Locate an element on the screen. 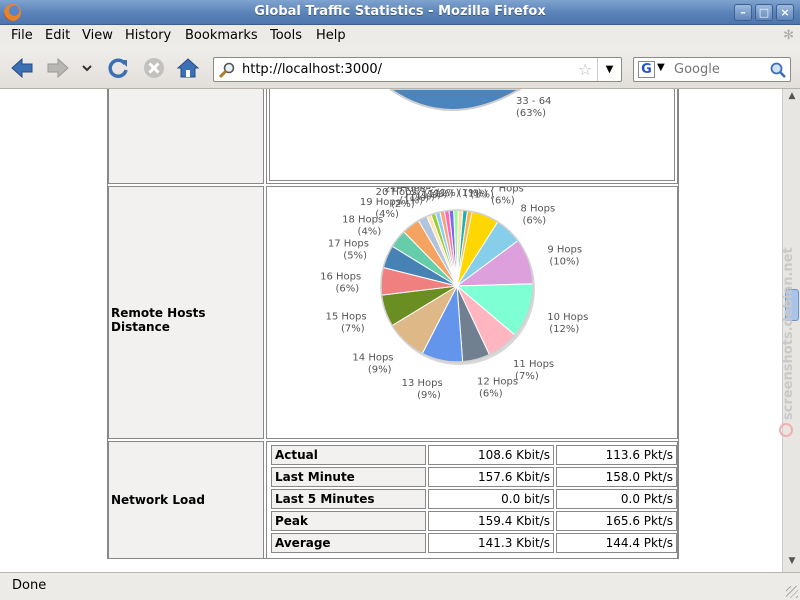 The height and width of the screenshot is (600, 800). pie-slice-label: 11 Hops is located at coordinates (533, 364).